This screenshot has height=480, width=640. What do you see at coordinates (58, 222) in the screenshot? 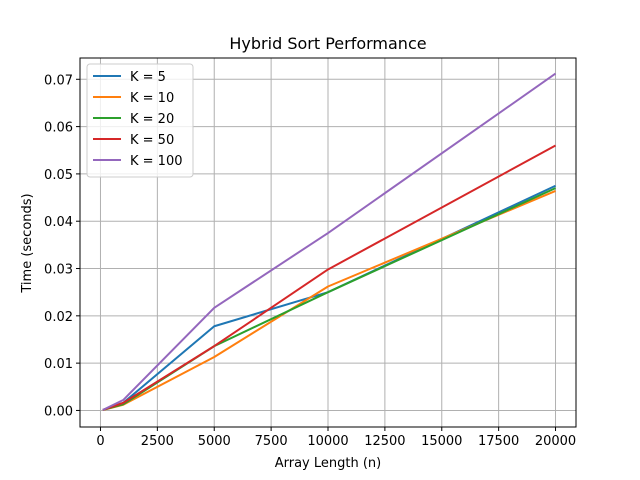
I see `y-tick-label: 0.04` at bounding box center [58, 222].